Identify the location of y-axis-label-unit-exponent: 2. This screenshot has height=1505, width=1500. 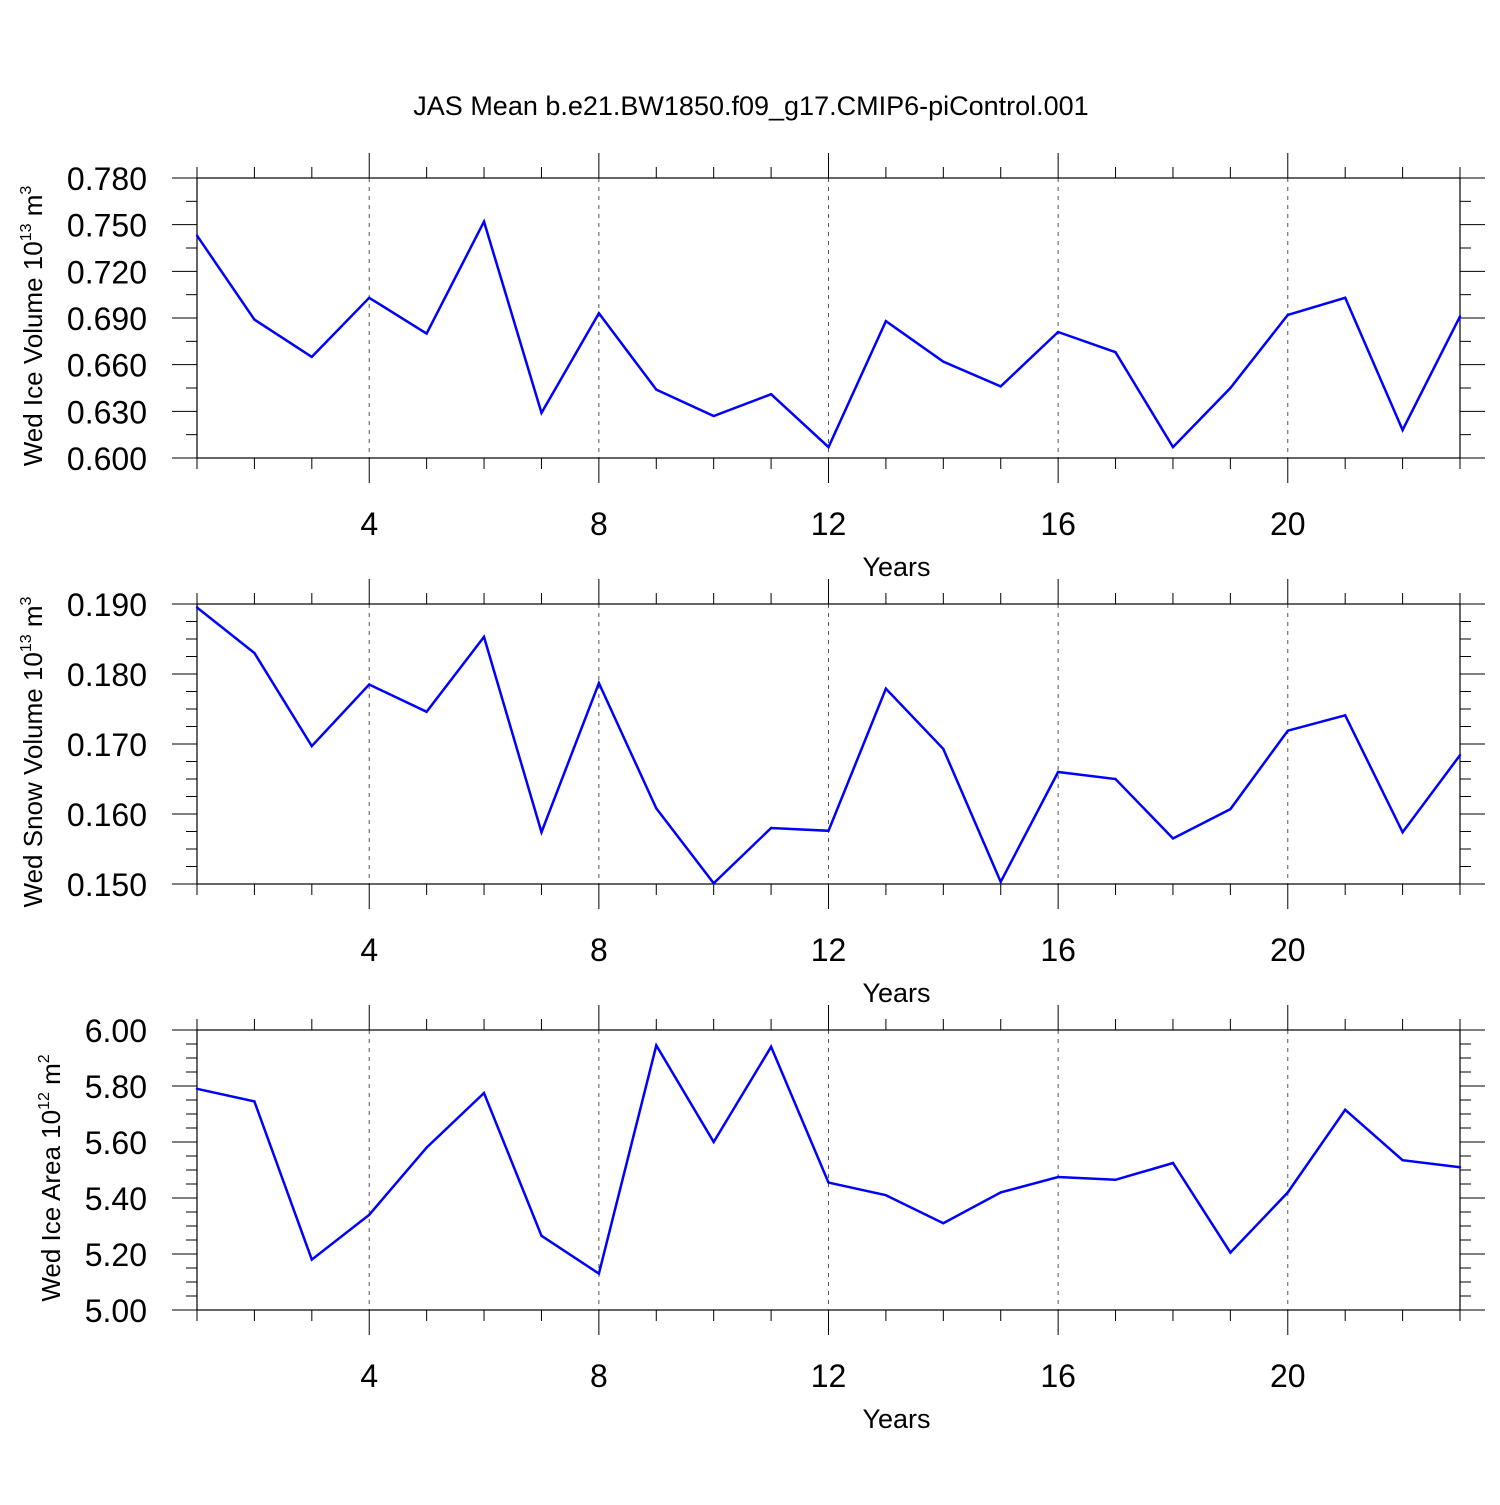
(44, 1058).